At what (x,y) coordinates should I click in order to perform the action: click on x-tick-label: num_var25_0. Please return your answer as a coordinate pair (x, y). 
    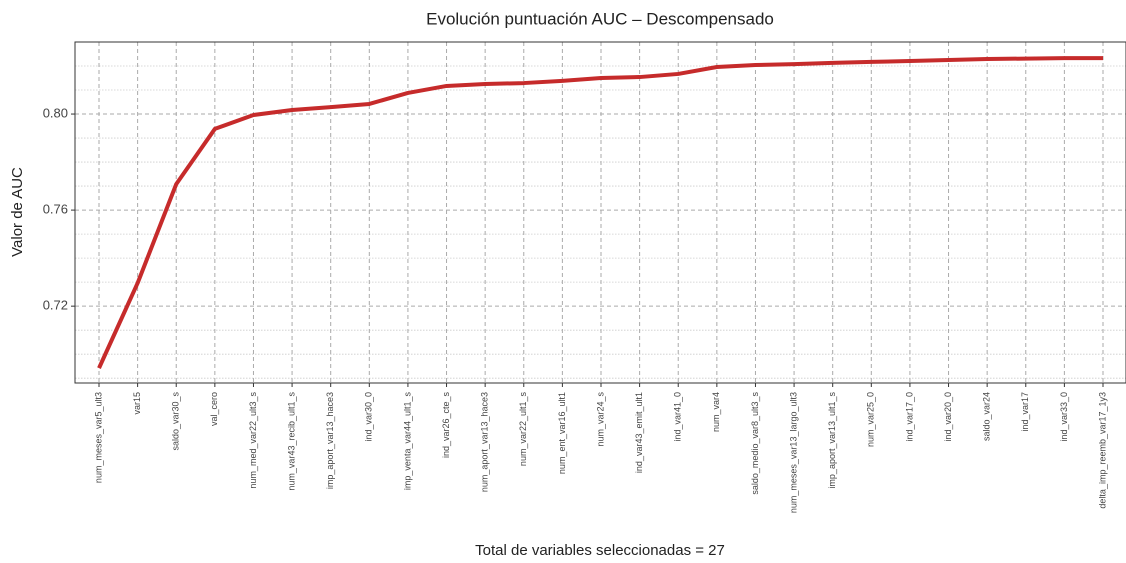
    Looking at the image, I should click on (871, 419).